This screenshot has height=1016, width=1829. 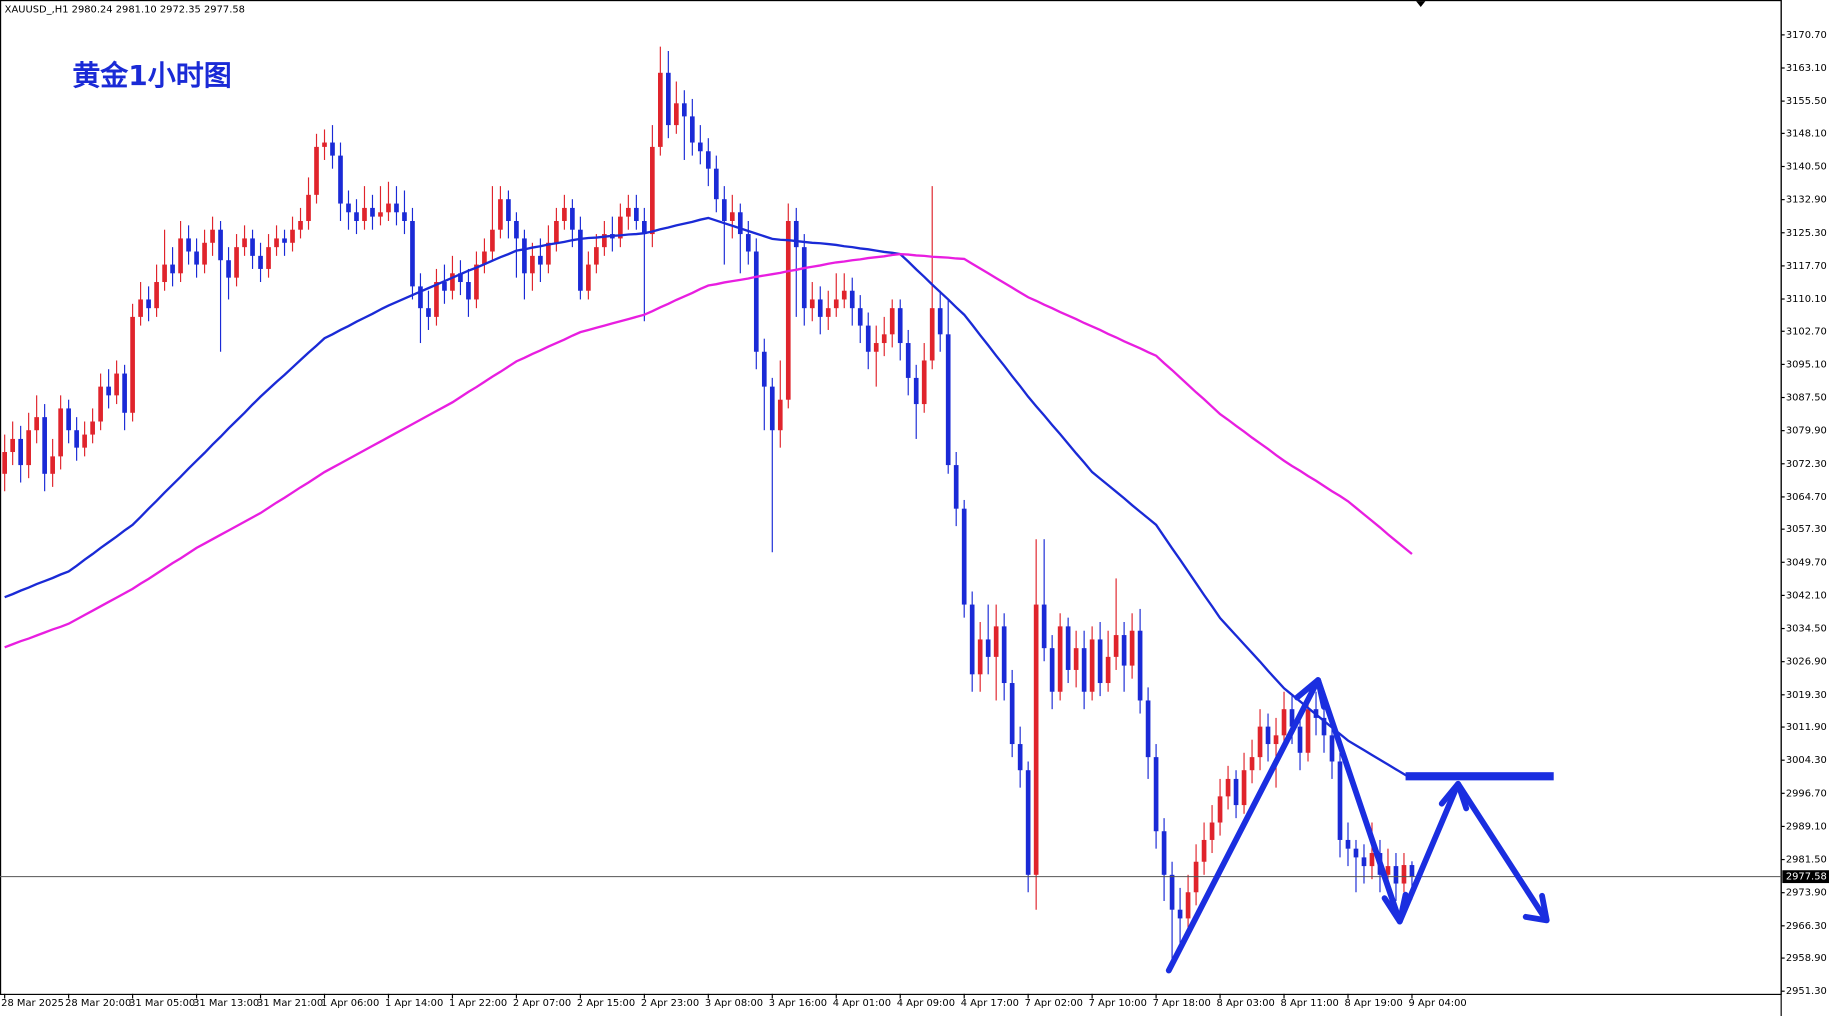 I want to click on x-tick-label: 28 Mar 20:00, so click(x=98, y=1003).